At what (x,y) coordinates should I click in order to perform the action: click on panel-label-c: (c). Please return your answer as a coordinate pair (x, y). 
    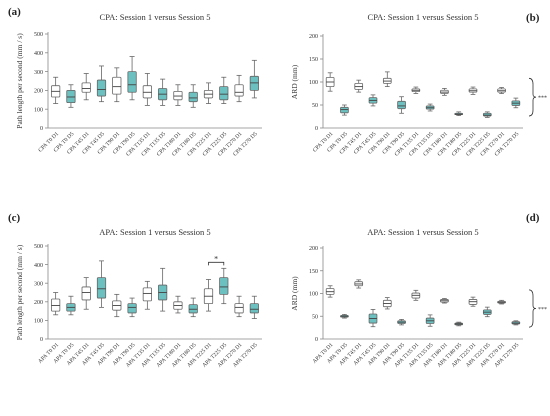
    Looking at the image, I should click on (14, 218).